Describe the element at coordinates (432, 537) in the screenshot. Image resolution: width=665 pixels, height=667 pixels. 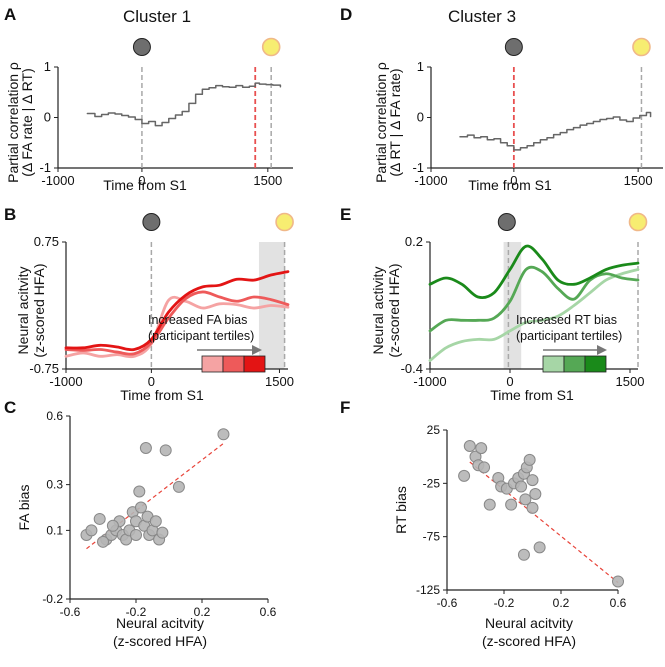
I see `panel-f-ytick-label-2: -75` at that location.